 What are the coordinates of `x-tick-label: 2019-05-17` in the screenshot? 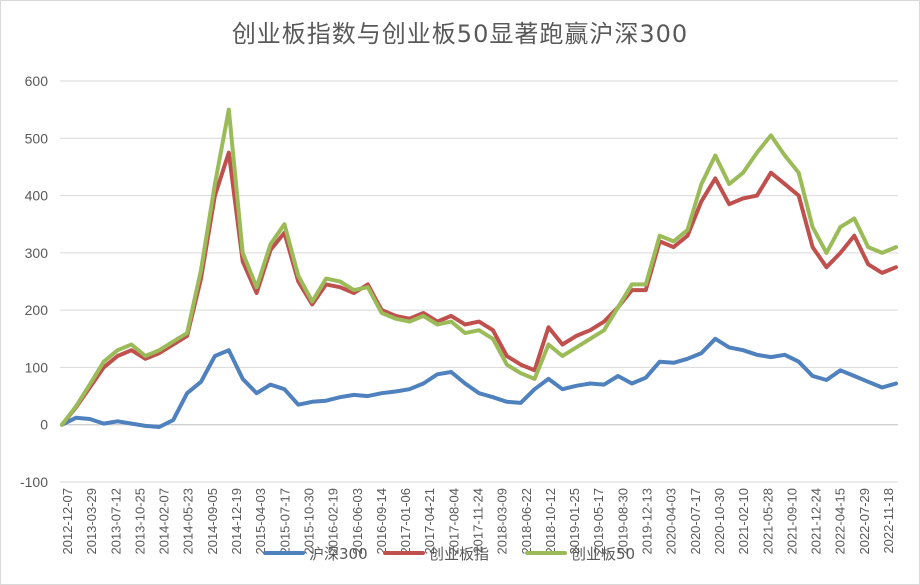 It's located at (598, 521).